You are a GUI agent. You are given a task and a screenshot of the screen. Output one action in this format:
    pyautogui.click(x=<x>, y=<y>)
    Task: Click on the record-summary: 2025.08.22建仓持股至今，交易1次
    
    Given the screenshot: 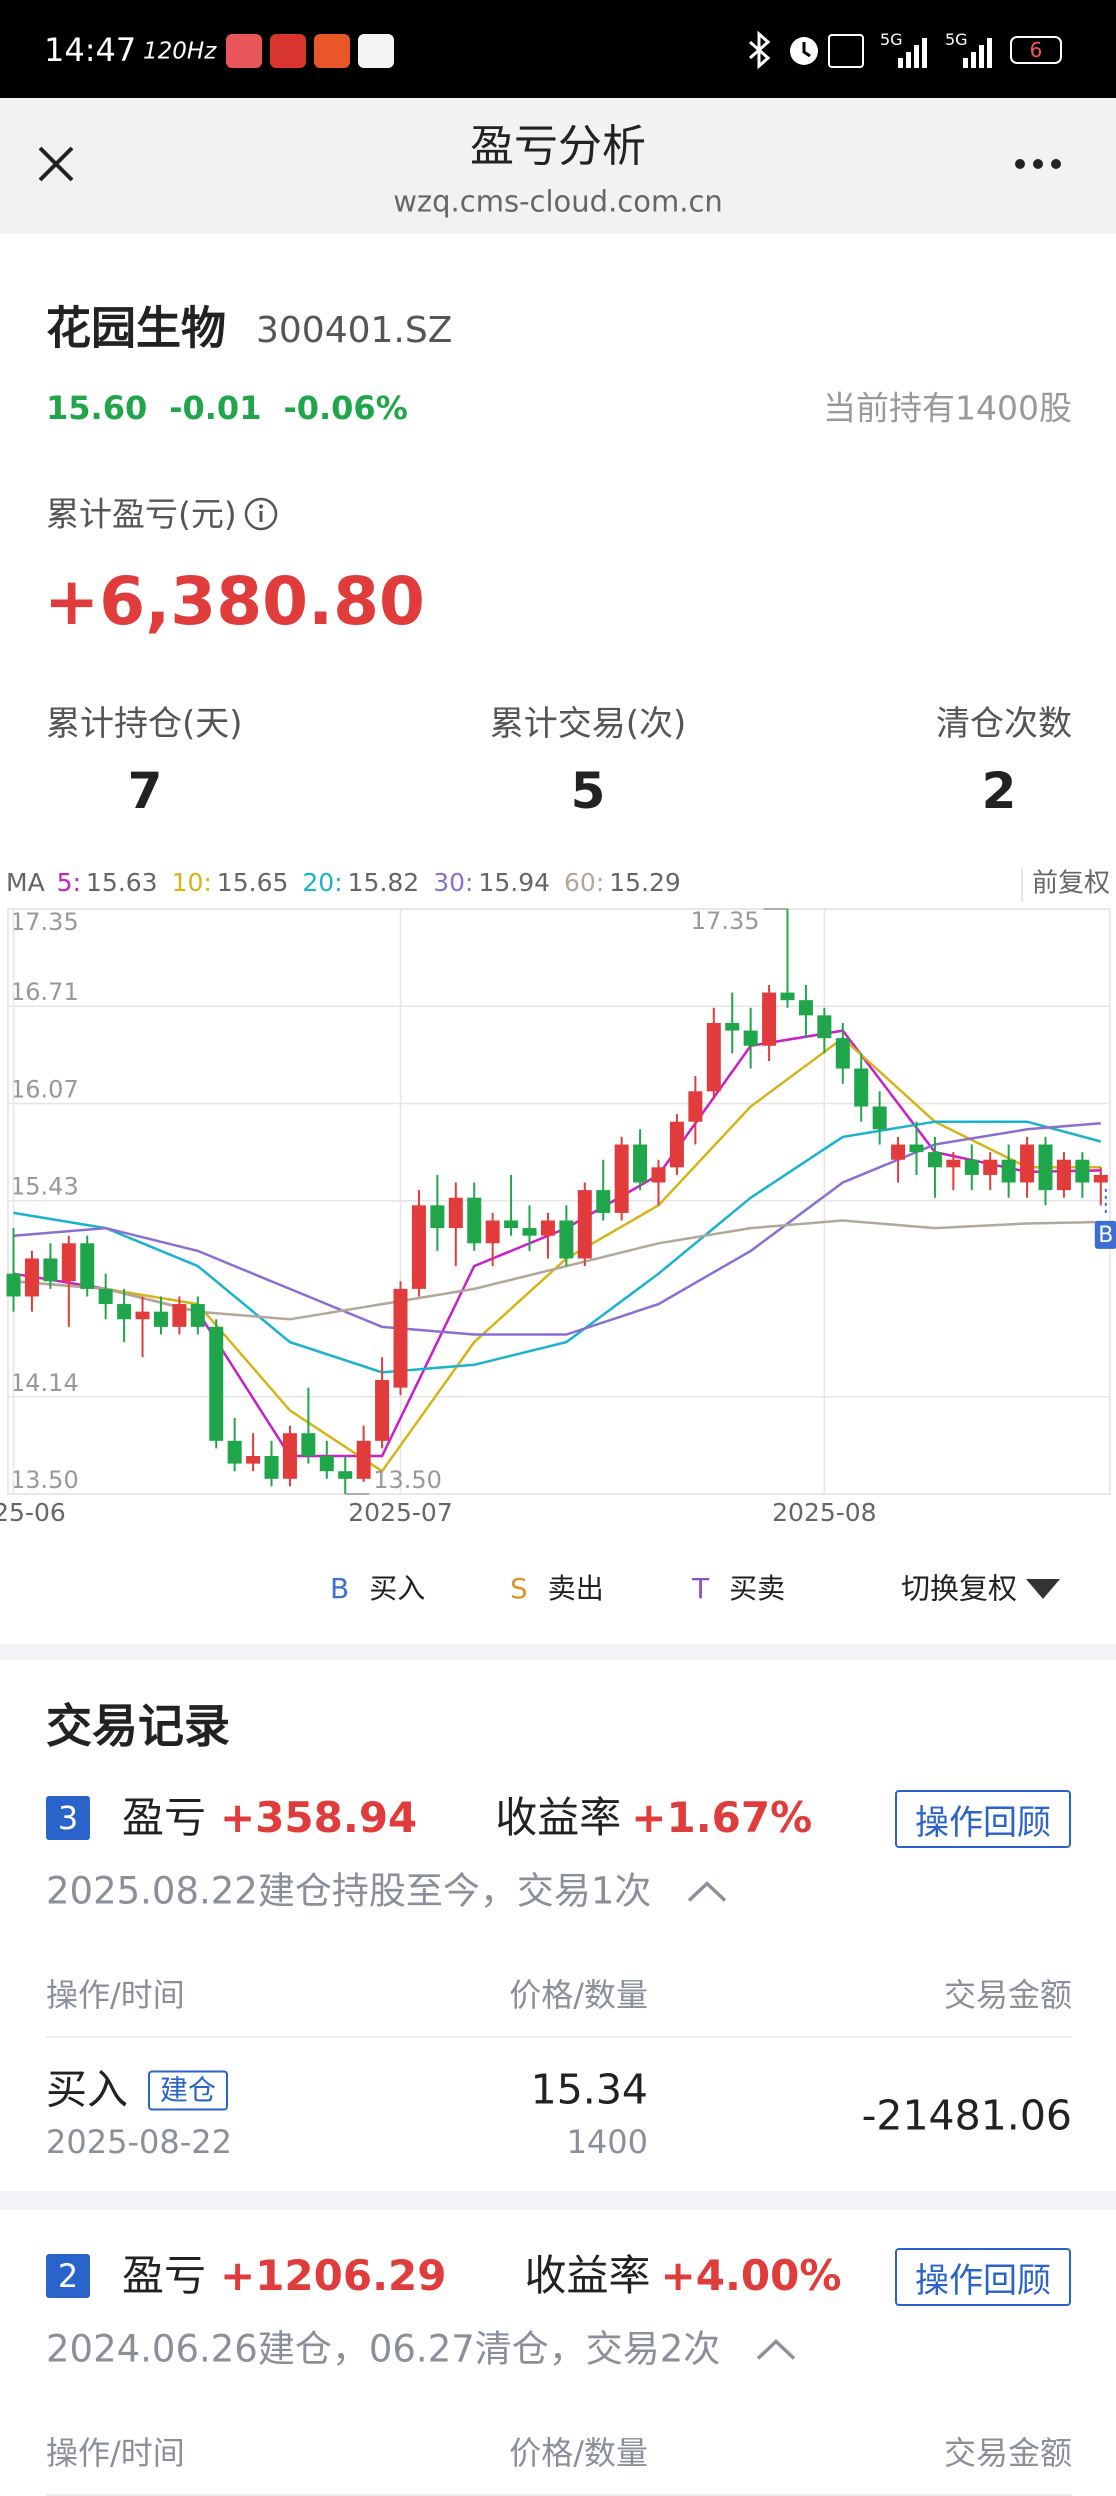 What is the action you would take?
    pyautogui.click(x=387, y=1891)
    